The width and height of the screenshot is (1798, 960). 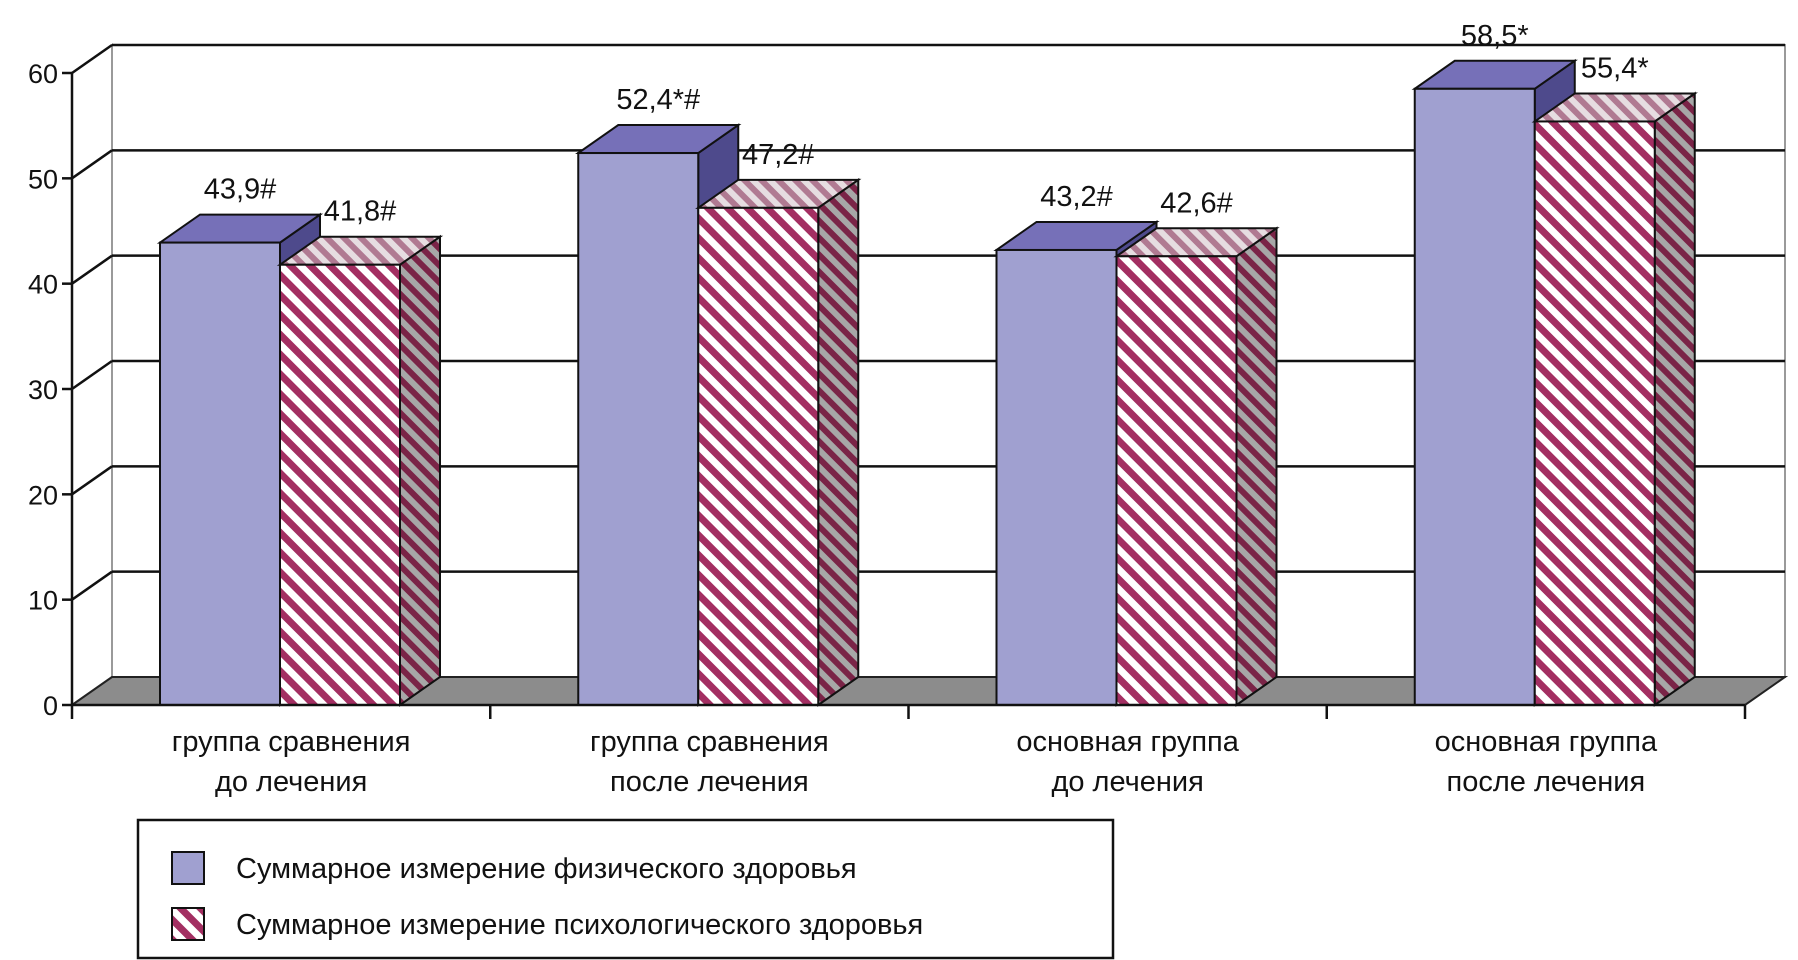 I want to click on y-tick-label: 60, so click(x=43, y=74).